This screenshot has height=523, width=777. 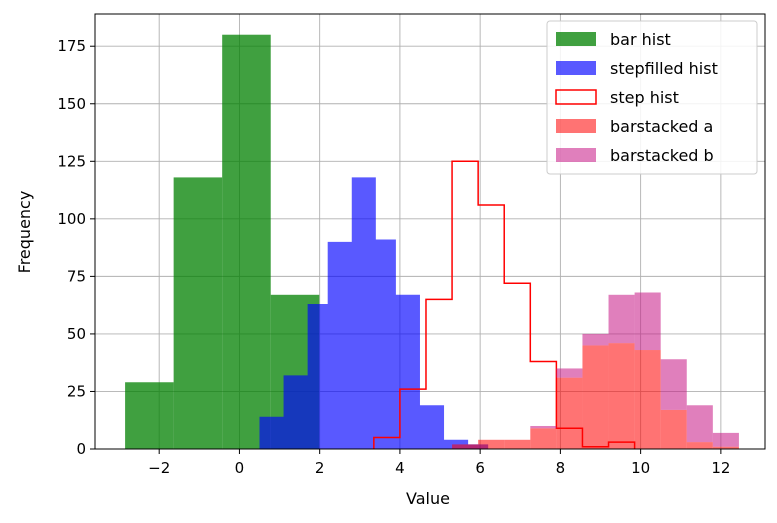 What do you see at coordinates (76, 334) in the screenshot?
I see `y-tick-label: 50` at bounding box center [76, 334].